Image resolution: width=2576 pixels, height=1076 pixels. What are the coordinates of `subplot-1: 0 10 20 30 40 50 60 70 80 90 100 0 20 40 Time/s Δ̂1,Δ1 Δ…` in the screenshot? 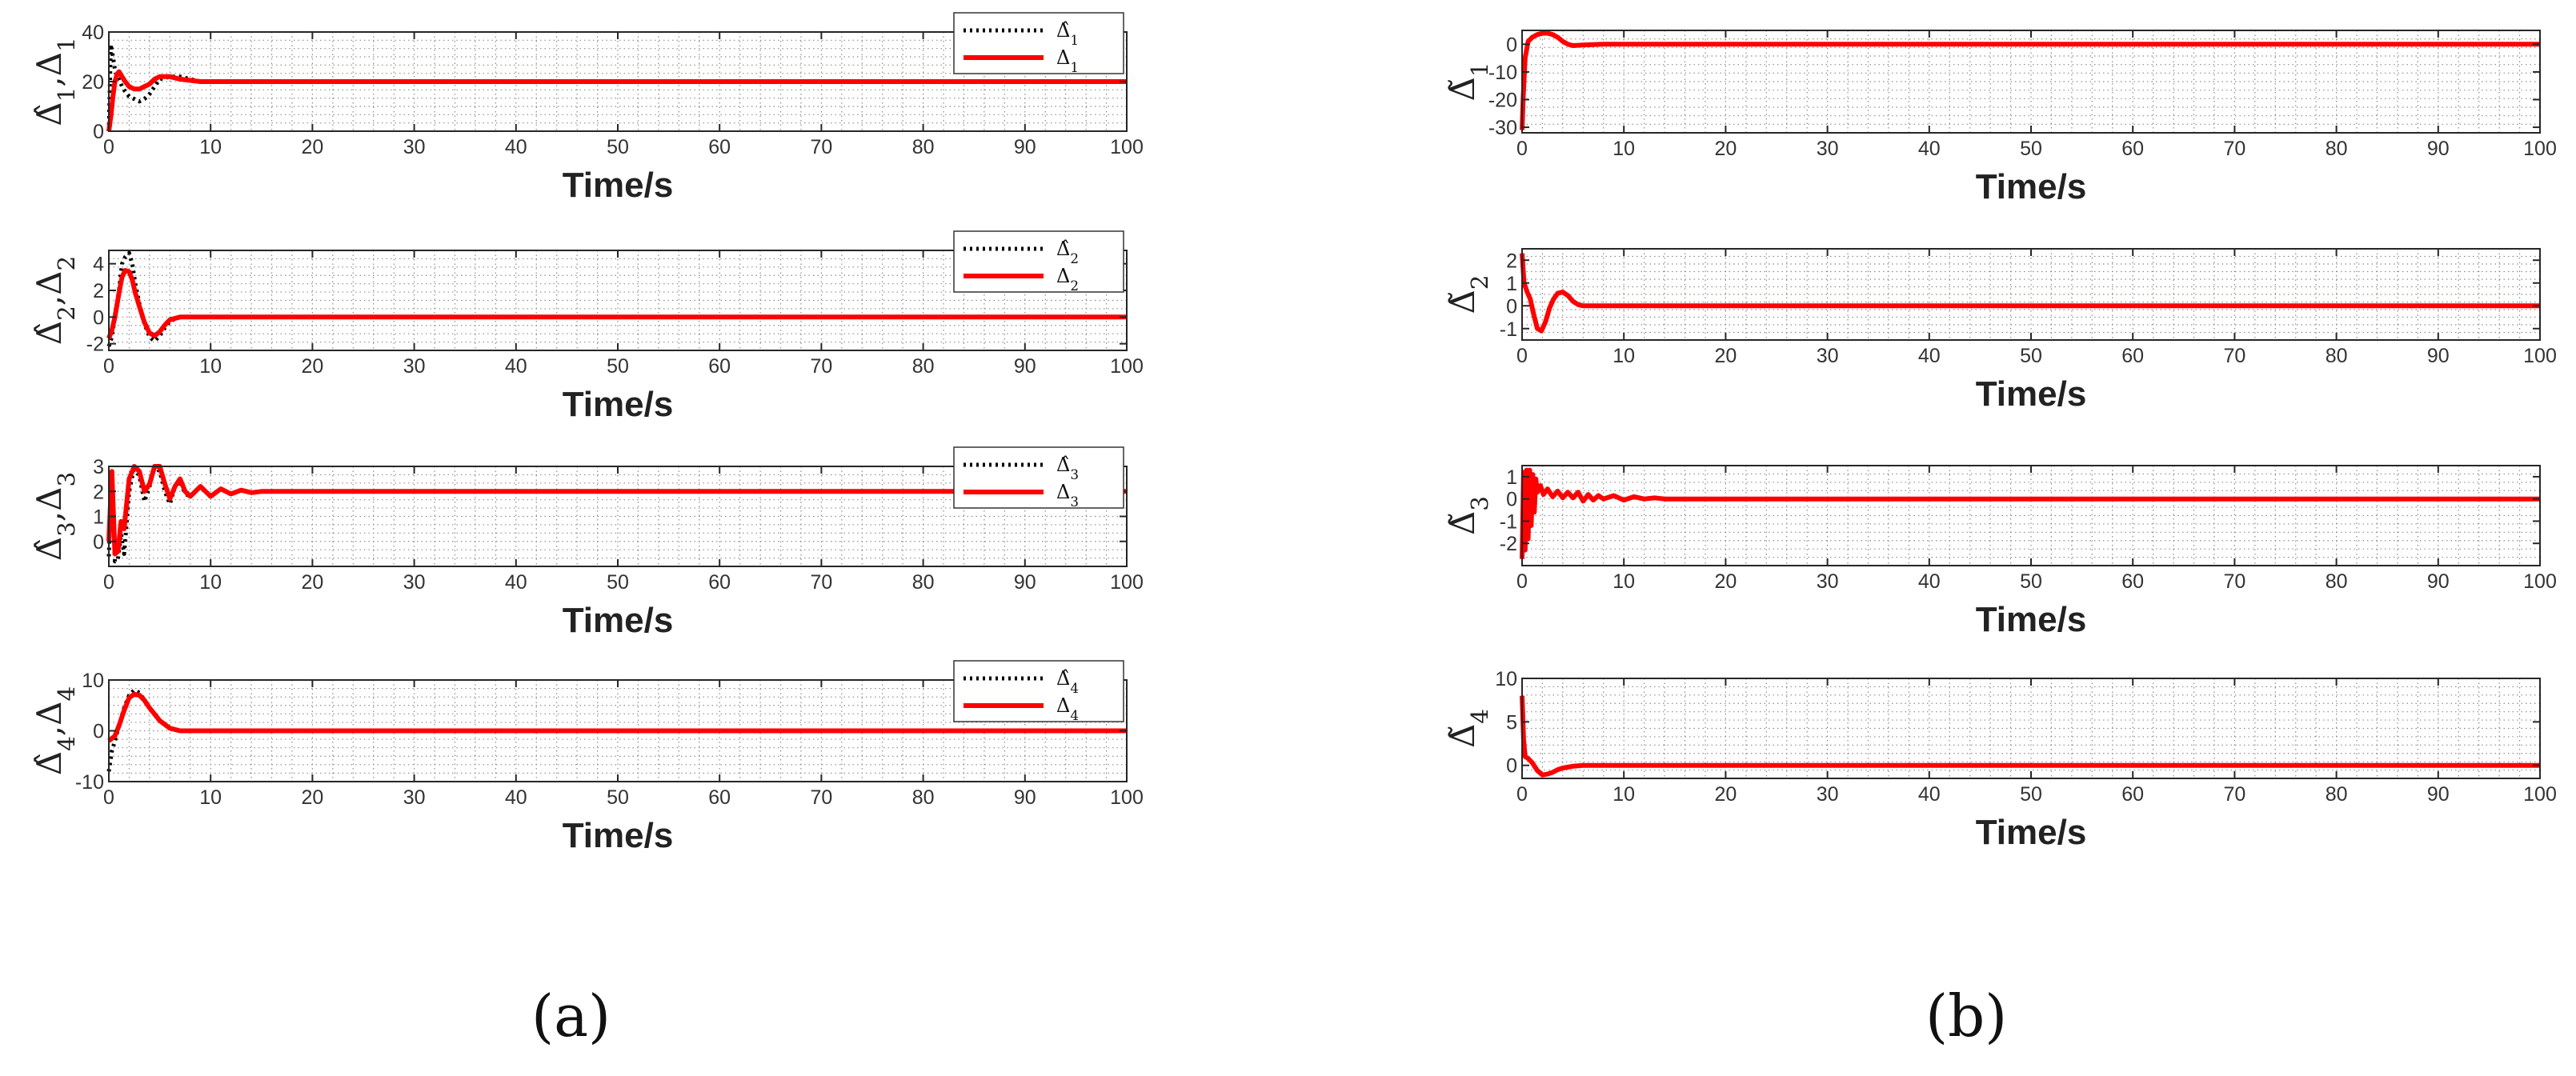 It's located at (587, 108).